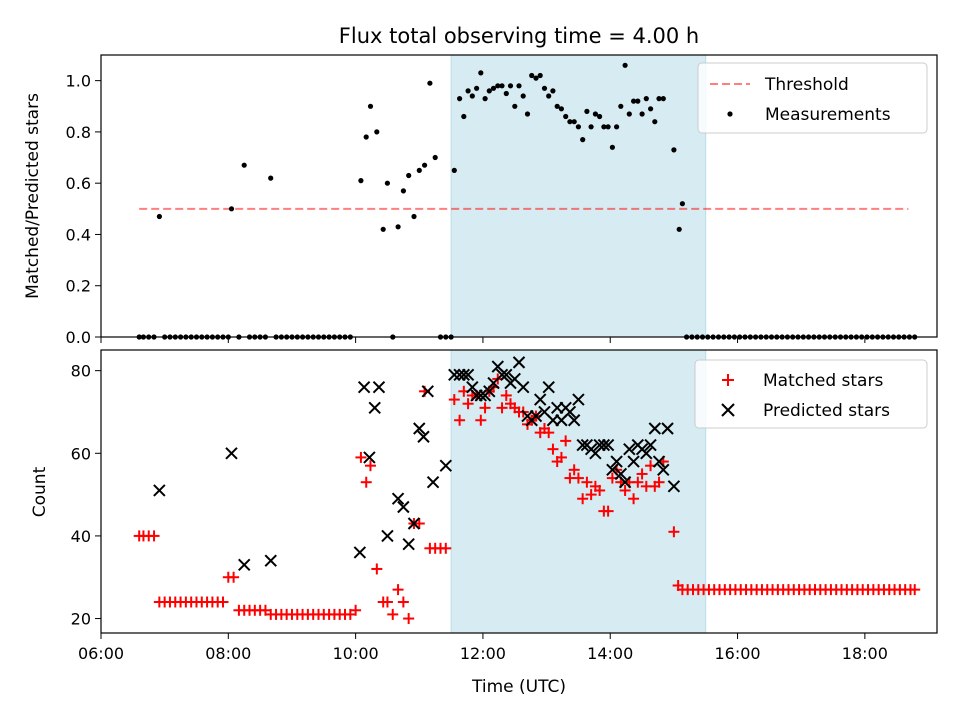 Image resolution: width=960 pixels, height=720 pixels. What do you see at coordinates (828, 115) in the screenshot?
I see `legend-measurements-label: Measurements` at bounding box center [828, 115].